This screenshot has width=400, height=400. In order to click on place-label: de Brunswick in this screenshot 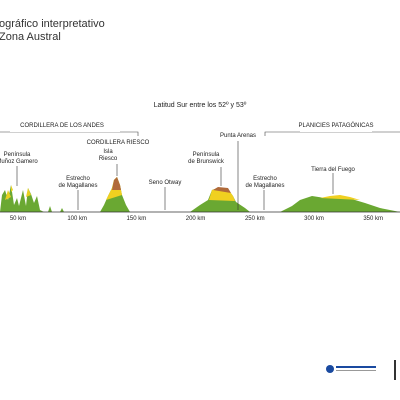, I will do `click(206, 162)`.